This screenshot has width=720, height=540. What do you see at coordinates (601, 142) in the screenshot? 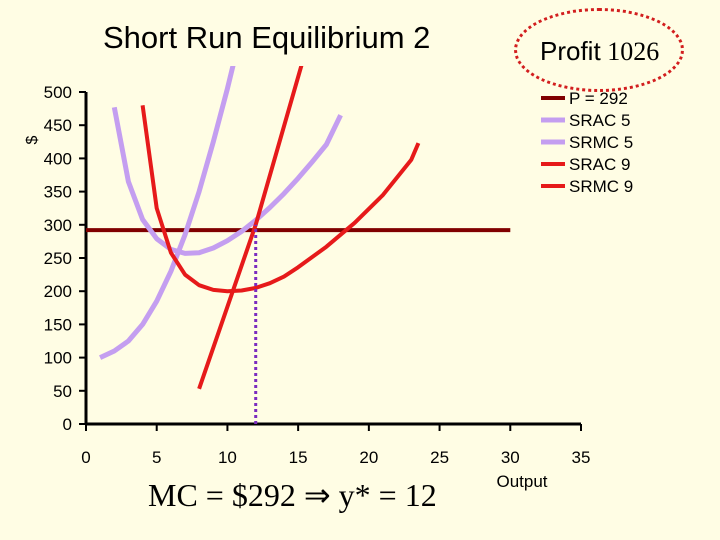
I see `legend-label-srmc-5: SRMC 5` at bounding box center [601, 142].